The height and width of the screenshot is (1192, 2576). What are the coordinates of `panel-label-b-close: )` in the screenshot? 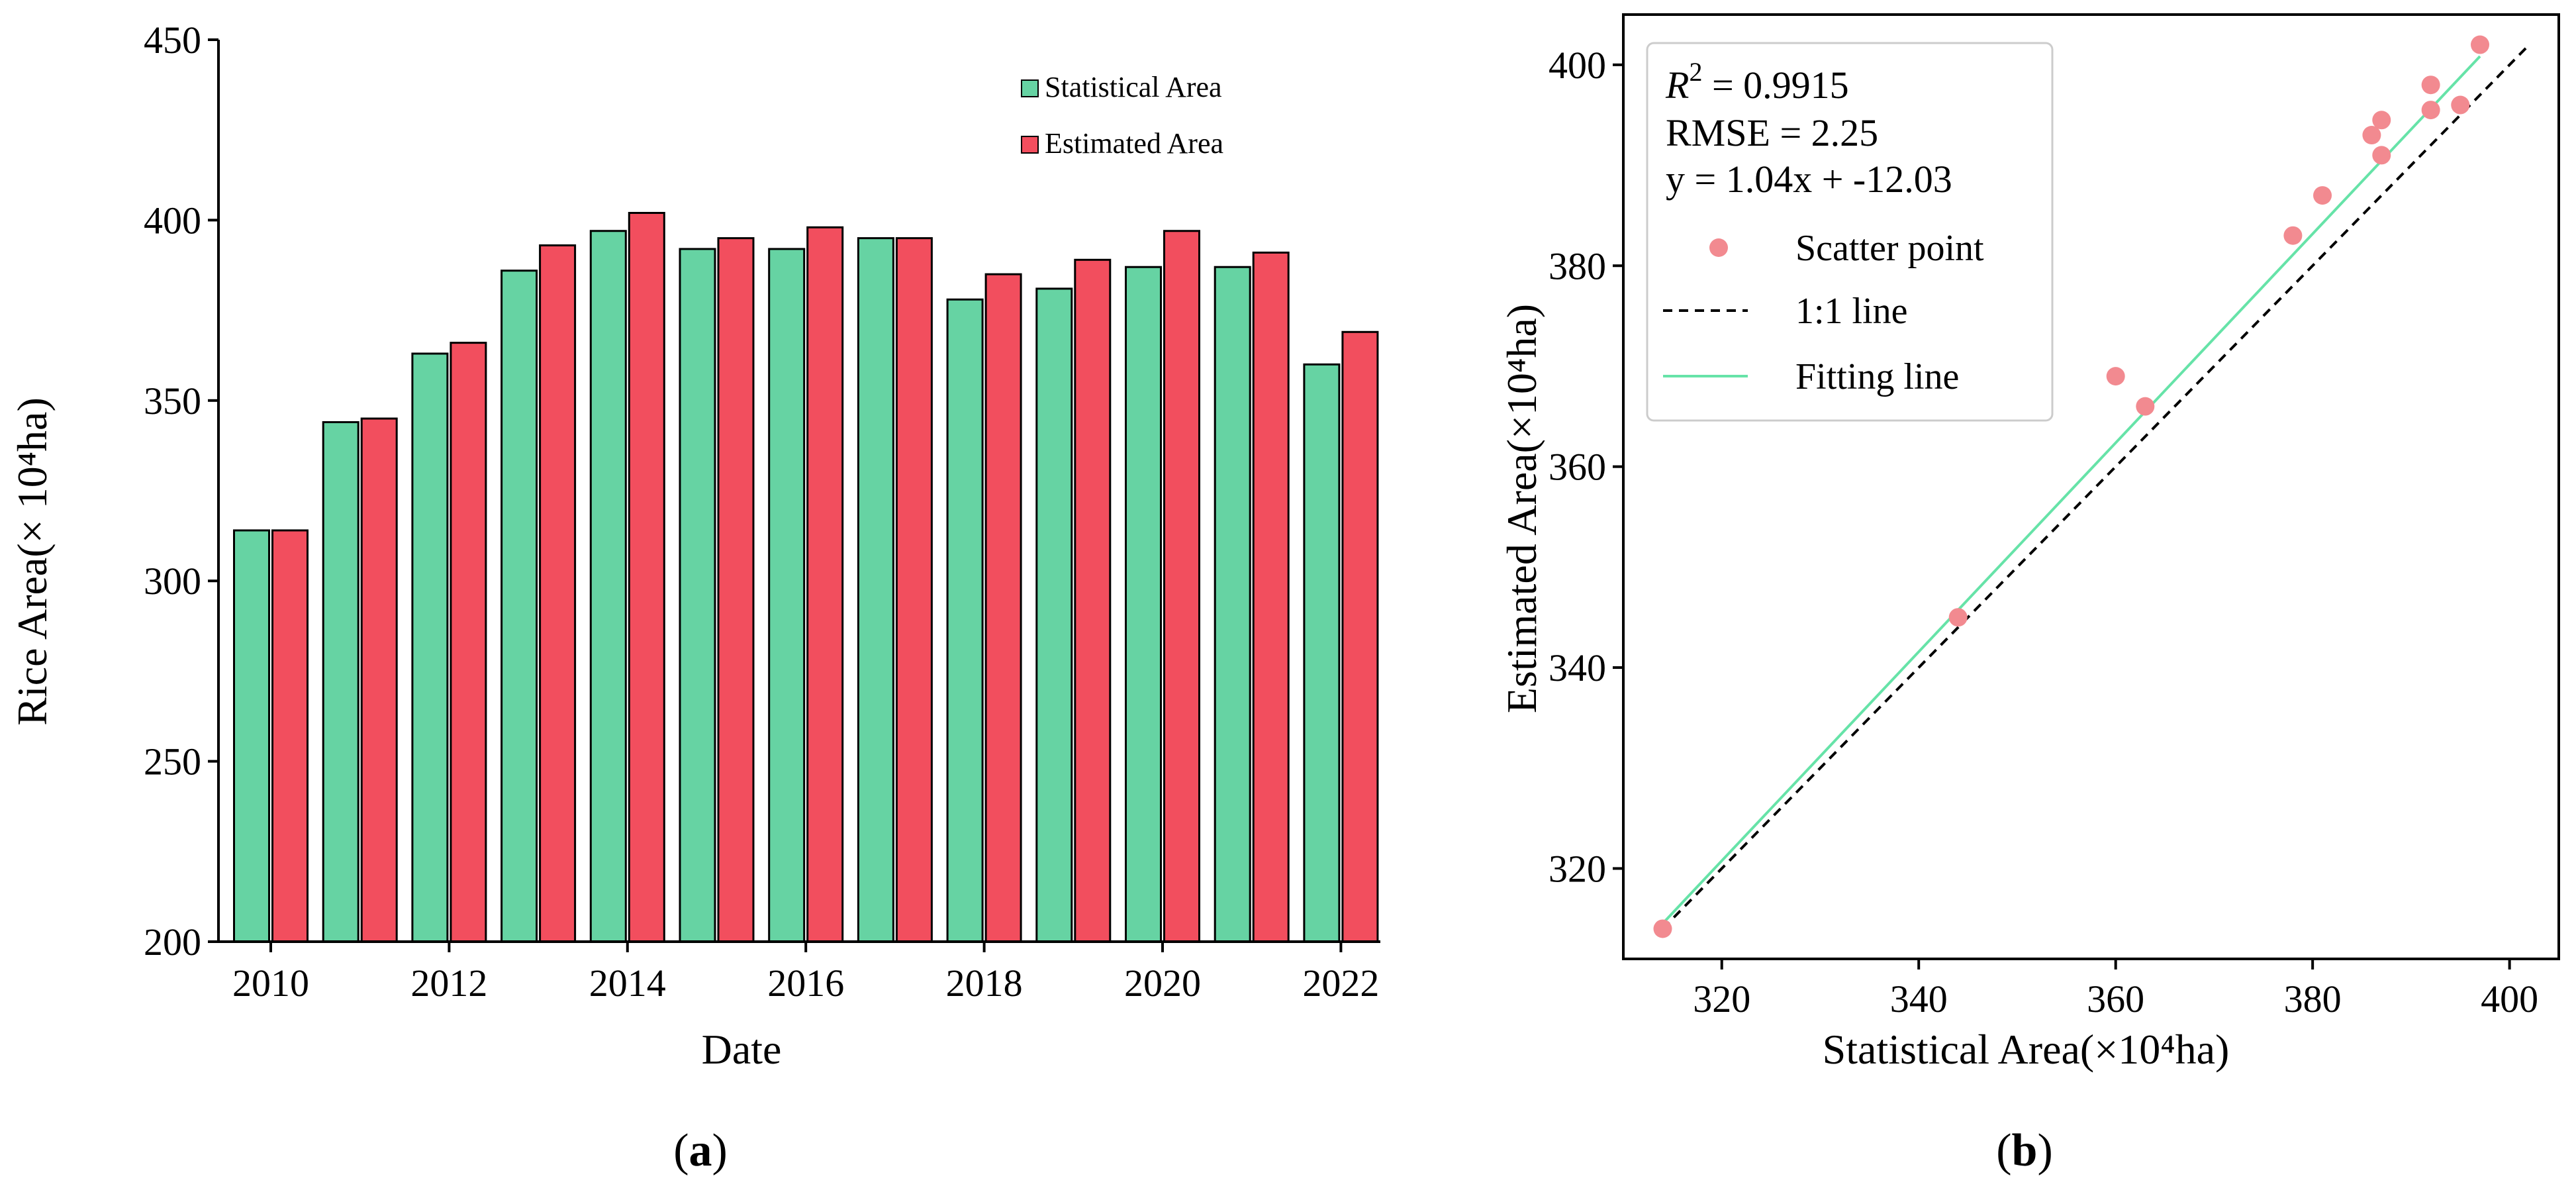 It's located at (2044, 1150).